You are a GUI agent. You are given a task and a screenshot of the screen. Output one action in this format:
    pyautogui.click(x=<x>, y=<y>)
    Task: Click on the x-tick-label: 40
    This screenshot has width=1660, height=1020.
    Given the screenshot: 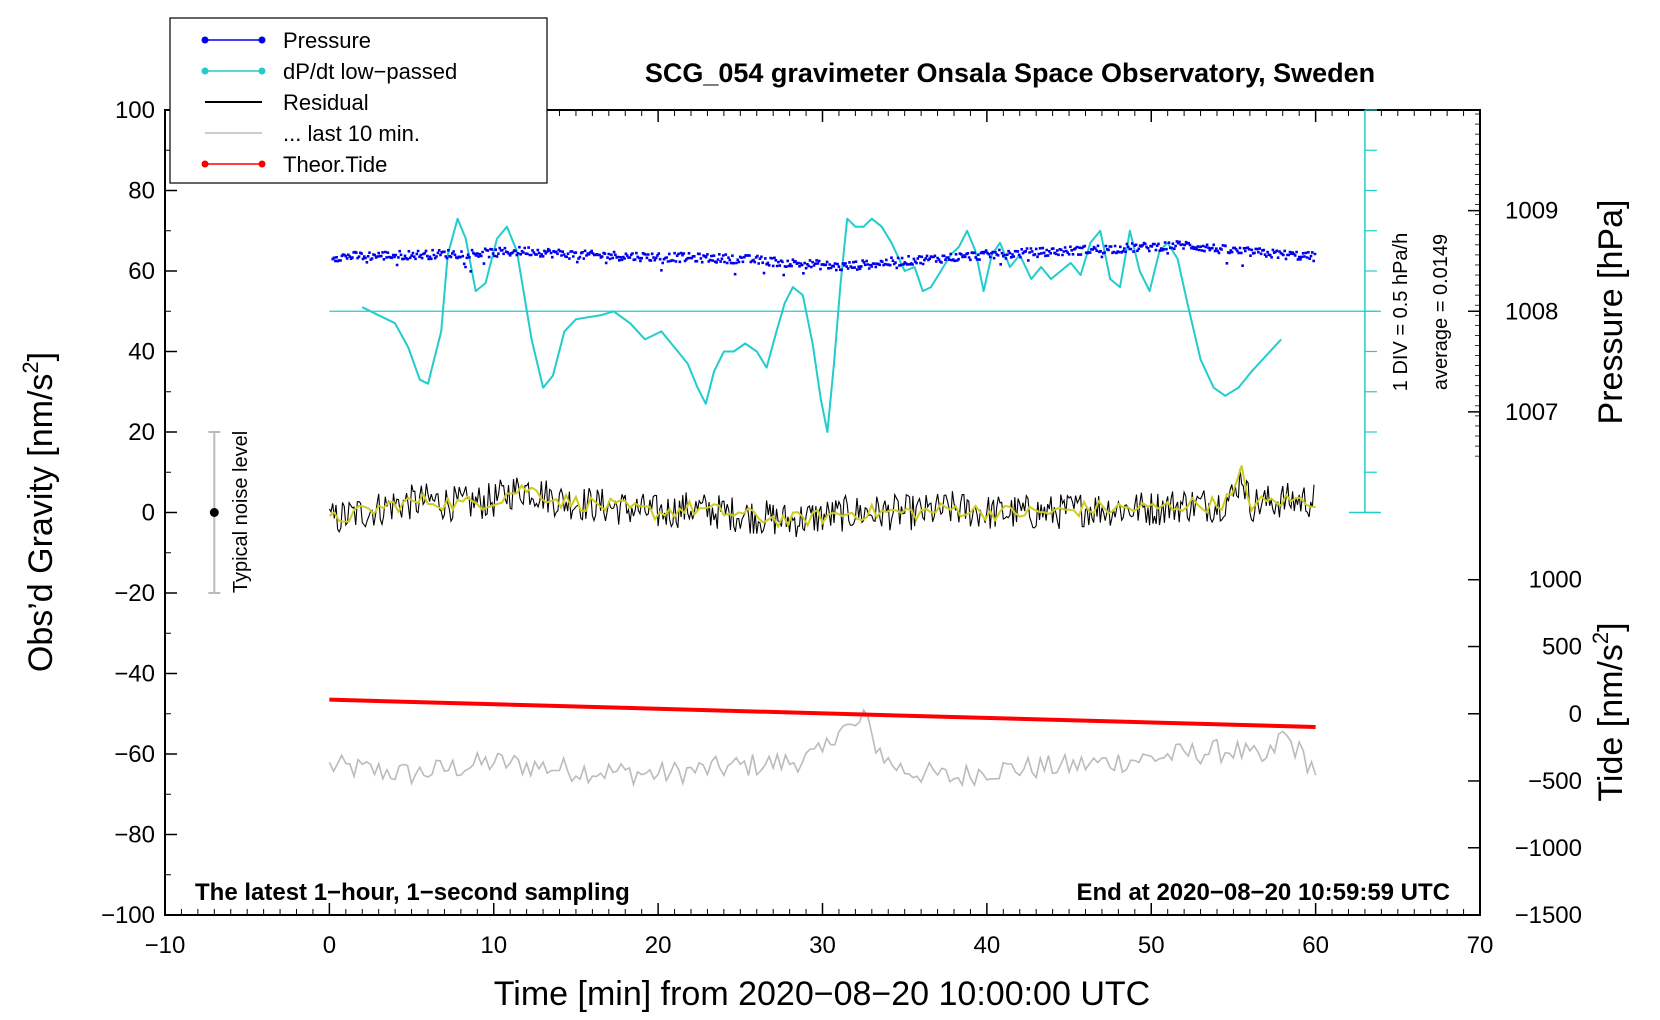 What is the action you would take?
    pyautogui.click(x=987, y=945)
    